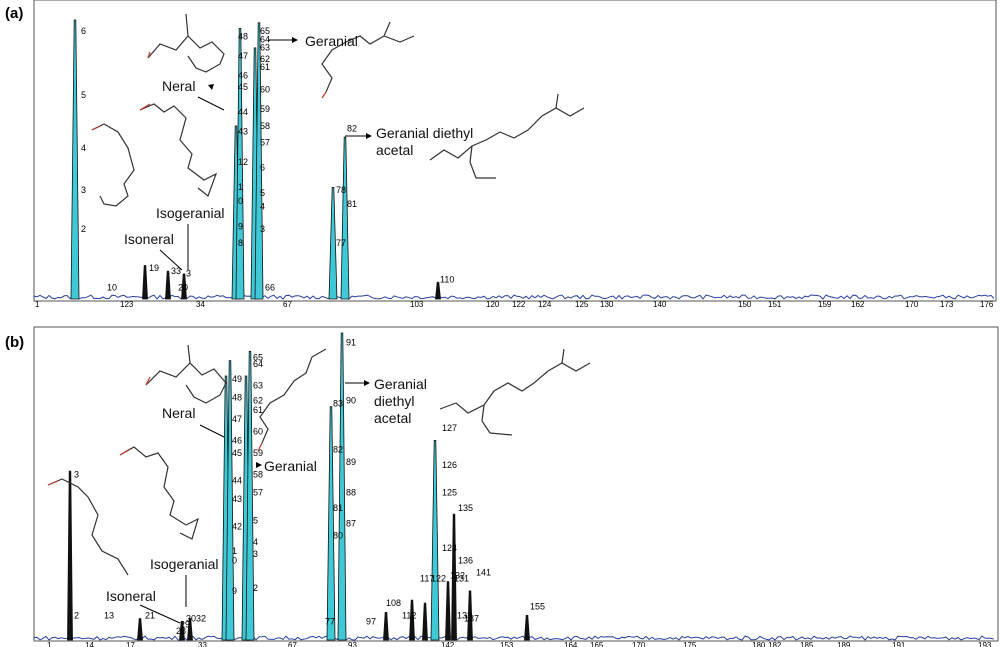  What do you see at coordinates (191, 619) in the screenshot?
I see `peak-label: 30` at bounding box center [191, 619].